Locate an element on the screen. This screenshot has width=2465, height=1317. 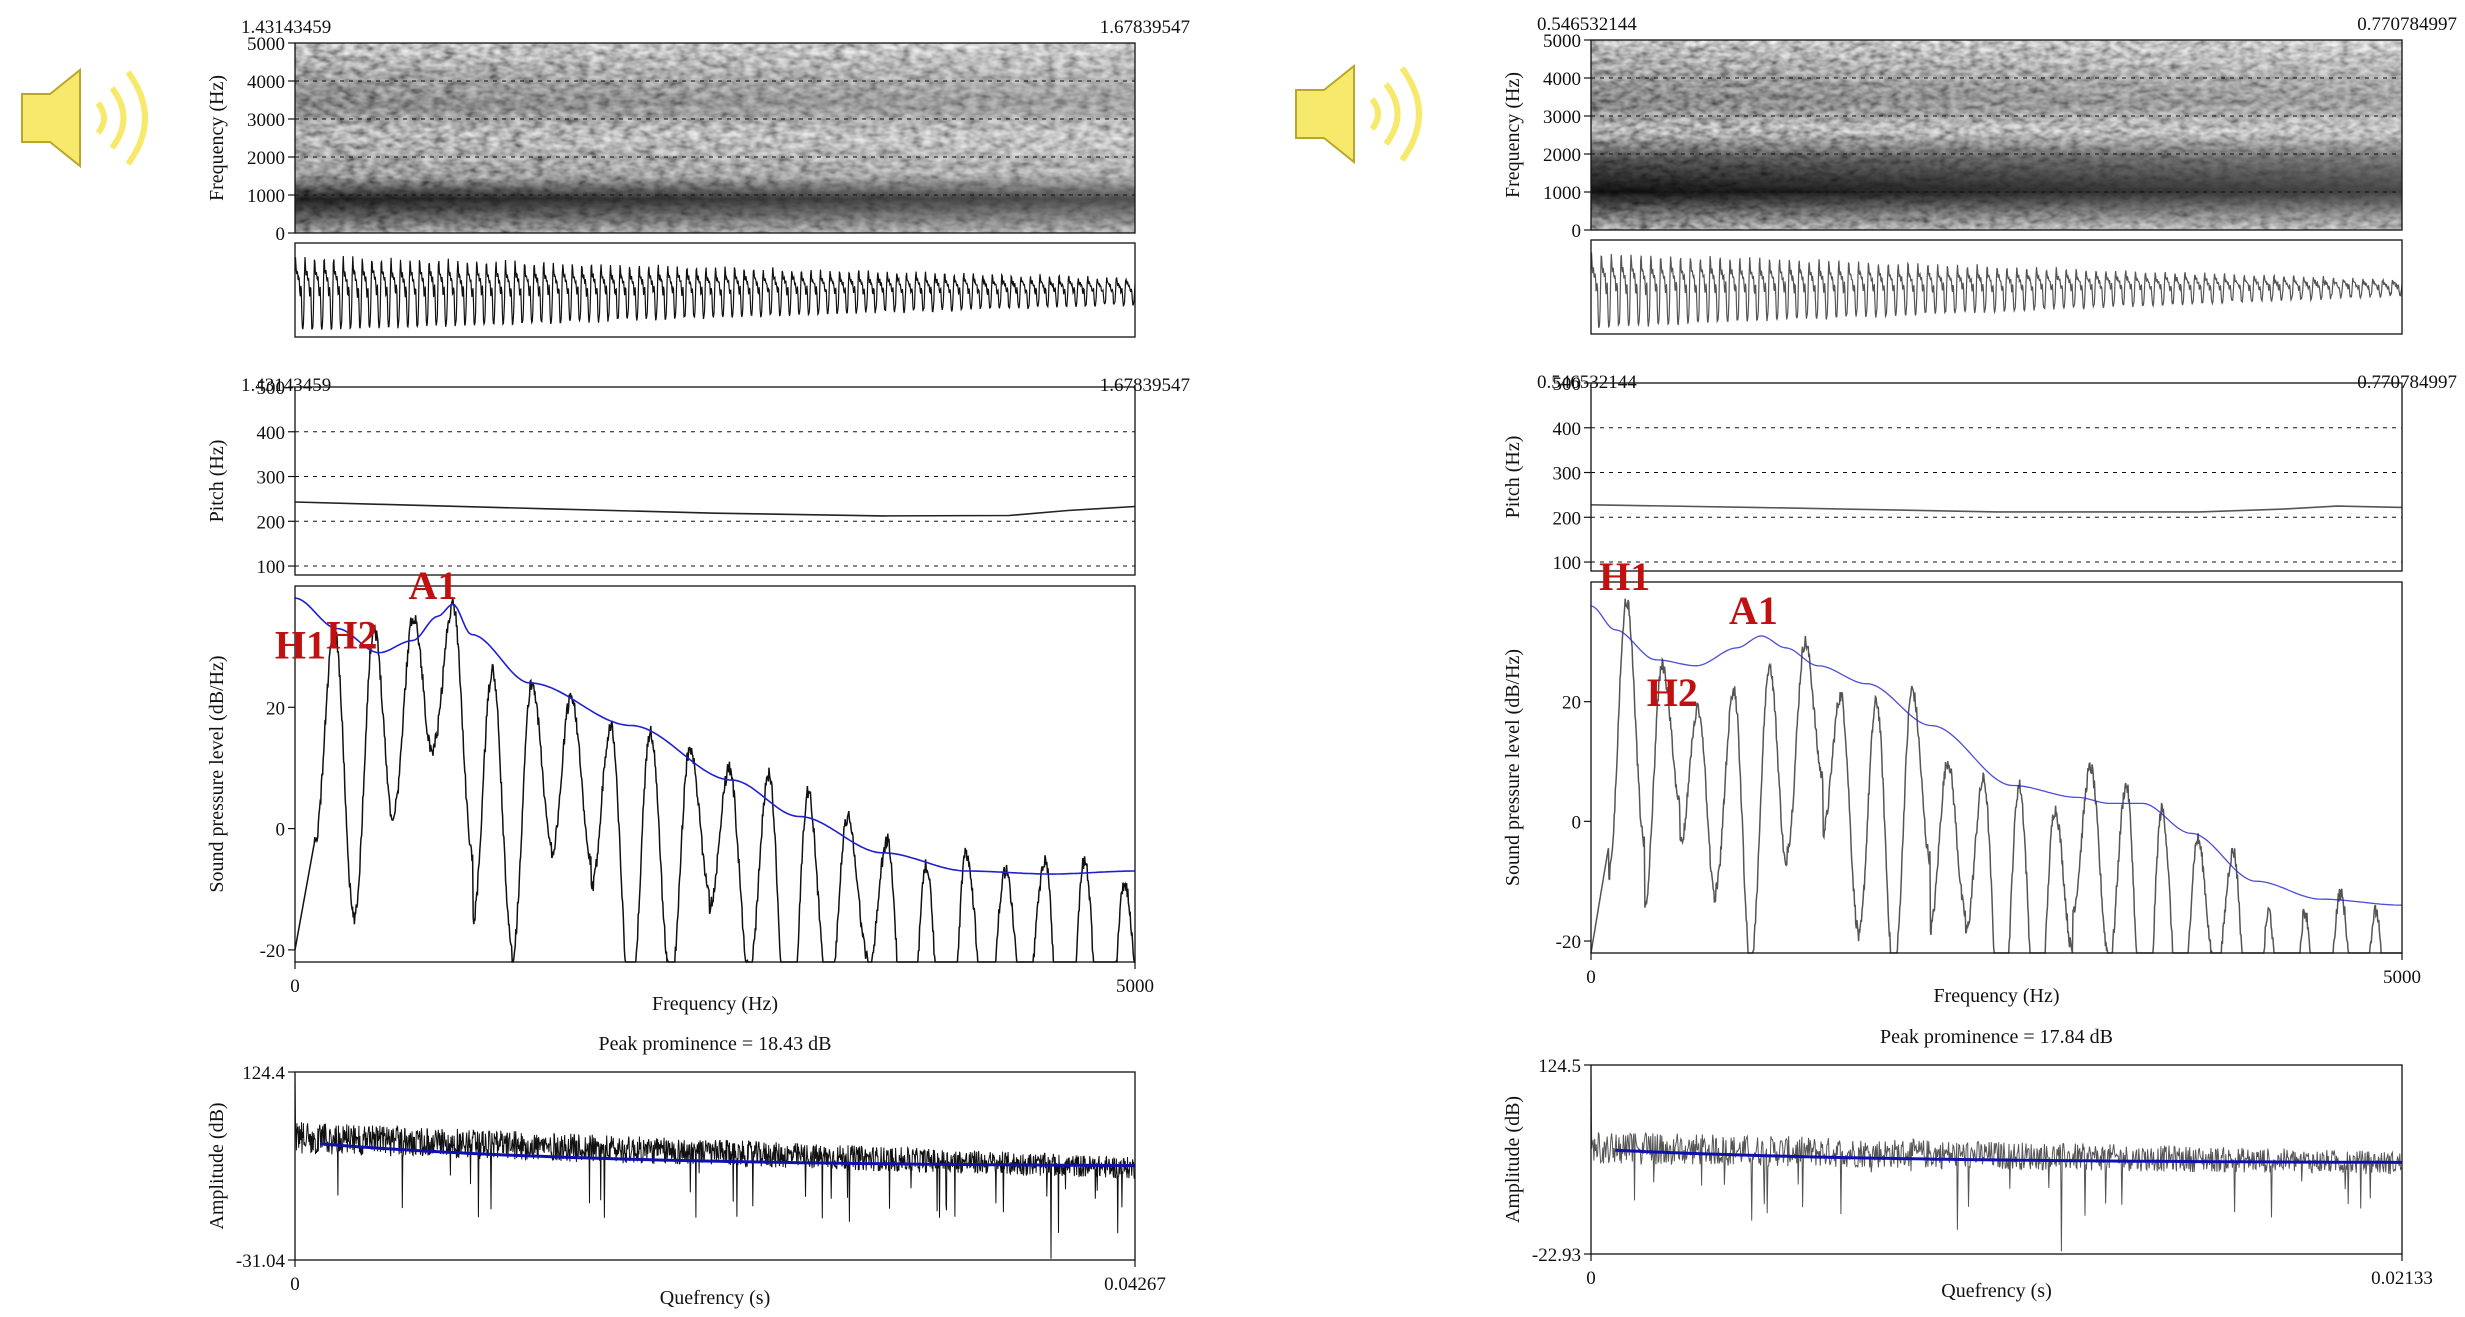
peak-prominence-title: Peak prominence = 17.84 dB is located at coordinates (1996, 1037).